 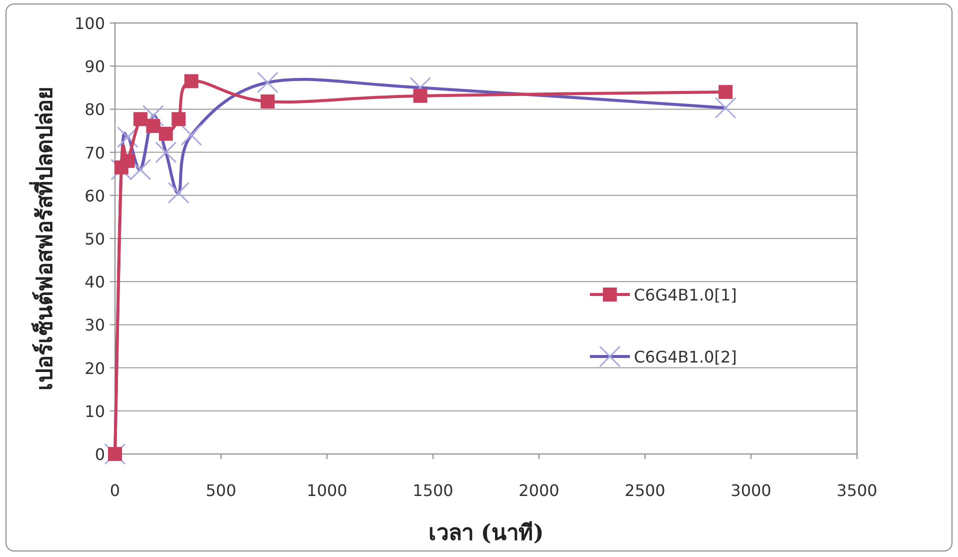 What do you see at coordinates (221, 490) in the screenshot?
I see `x-tick-label: 500` at bounding box center [221, 490].